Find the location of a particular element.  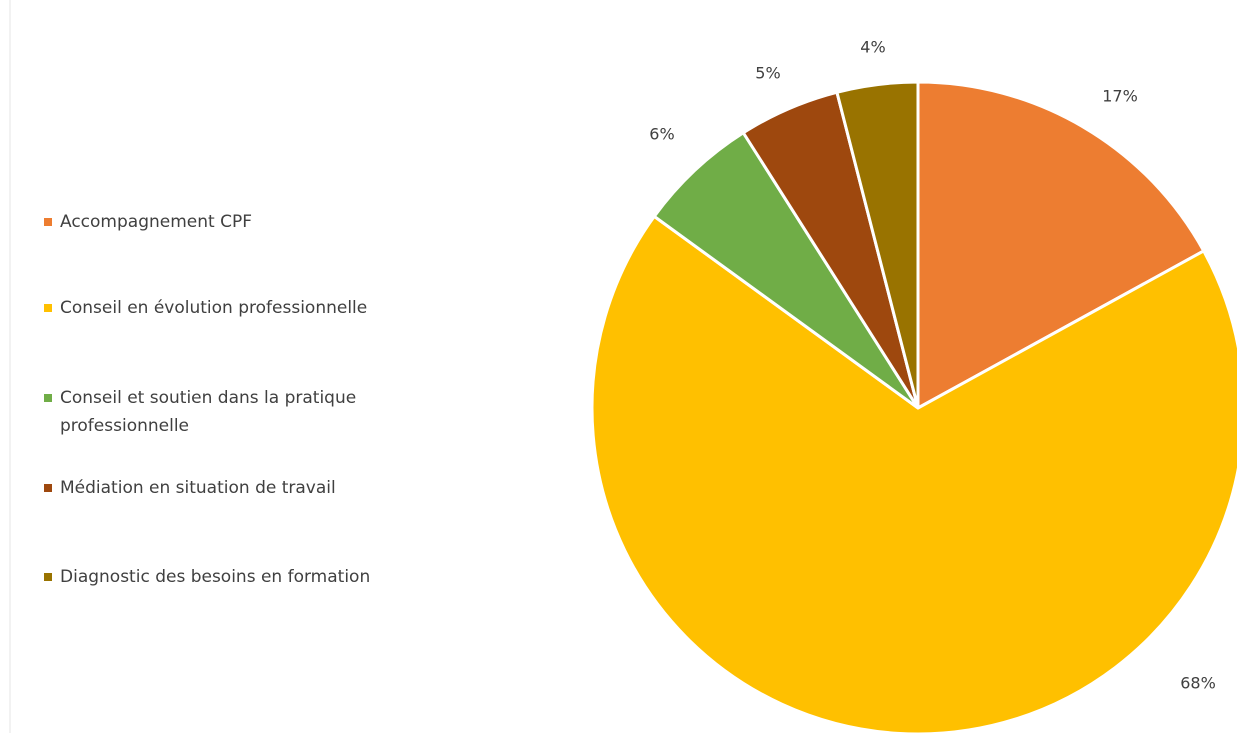

data-label: 68% is located at coordinates (1198, 683).